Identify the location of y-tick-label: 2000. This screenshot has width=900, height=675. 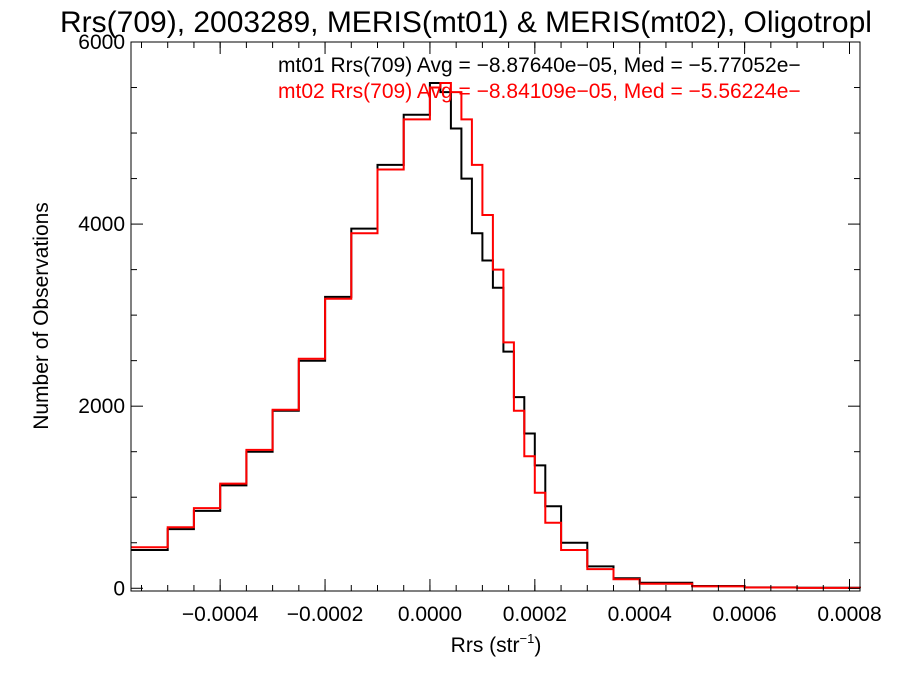
(101, 406).